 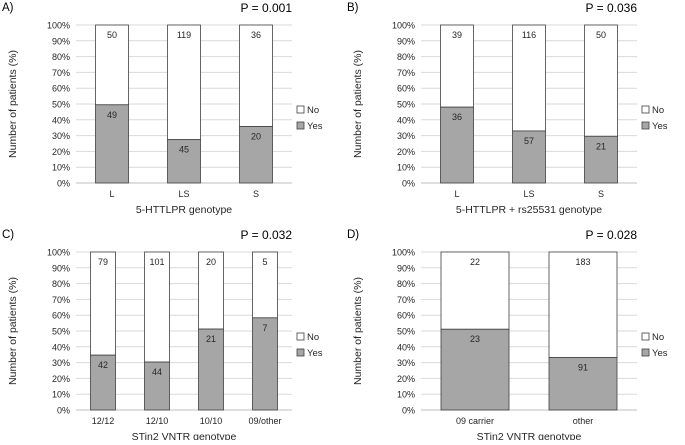 What do you see at coordinates (583, 421) in the screenshot?
I see `x-tick-label: other` at bounding box center [583, 421].